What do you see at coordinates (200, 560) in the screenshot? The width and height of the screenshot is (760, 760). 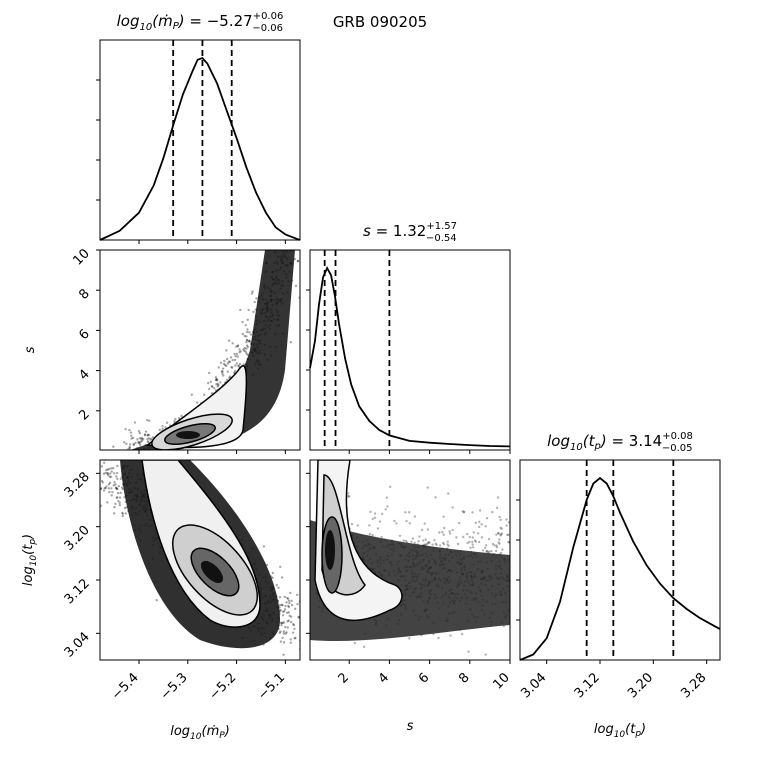 I see `panel-frame-mdot-tp` at bounding box center [200, 560].